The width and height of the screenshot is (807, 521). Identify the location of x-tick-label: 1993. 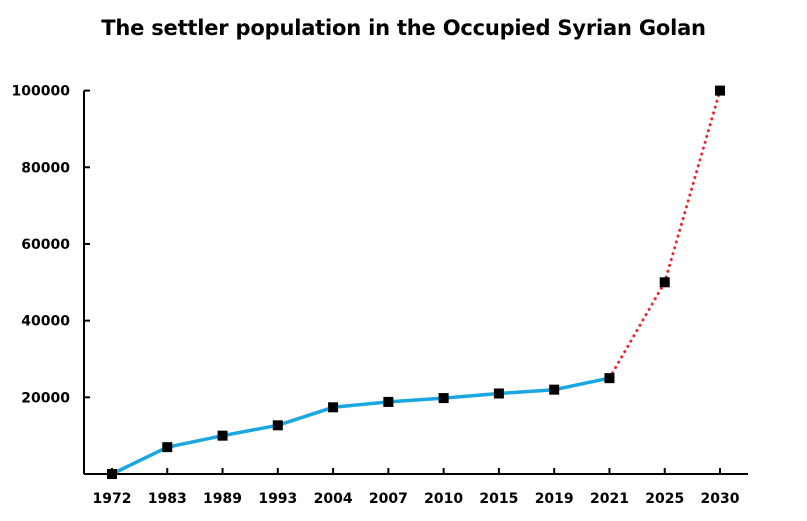
(277, 499).